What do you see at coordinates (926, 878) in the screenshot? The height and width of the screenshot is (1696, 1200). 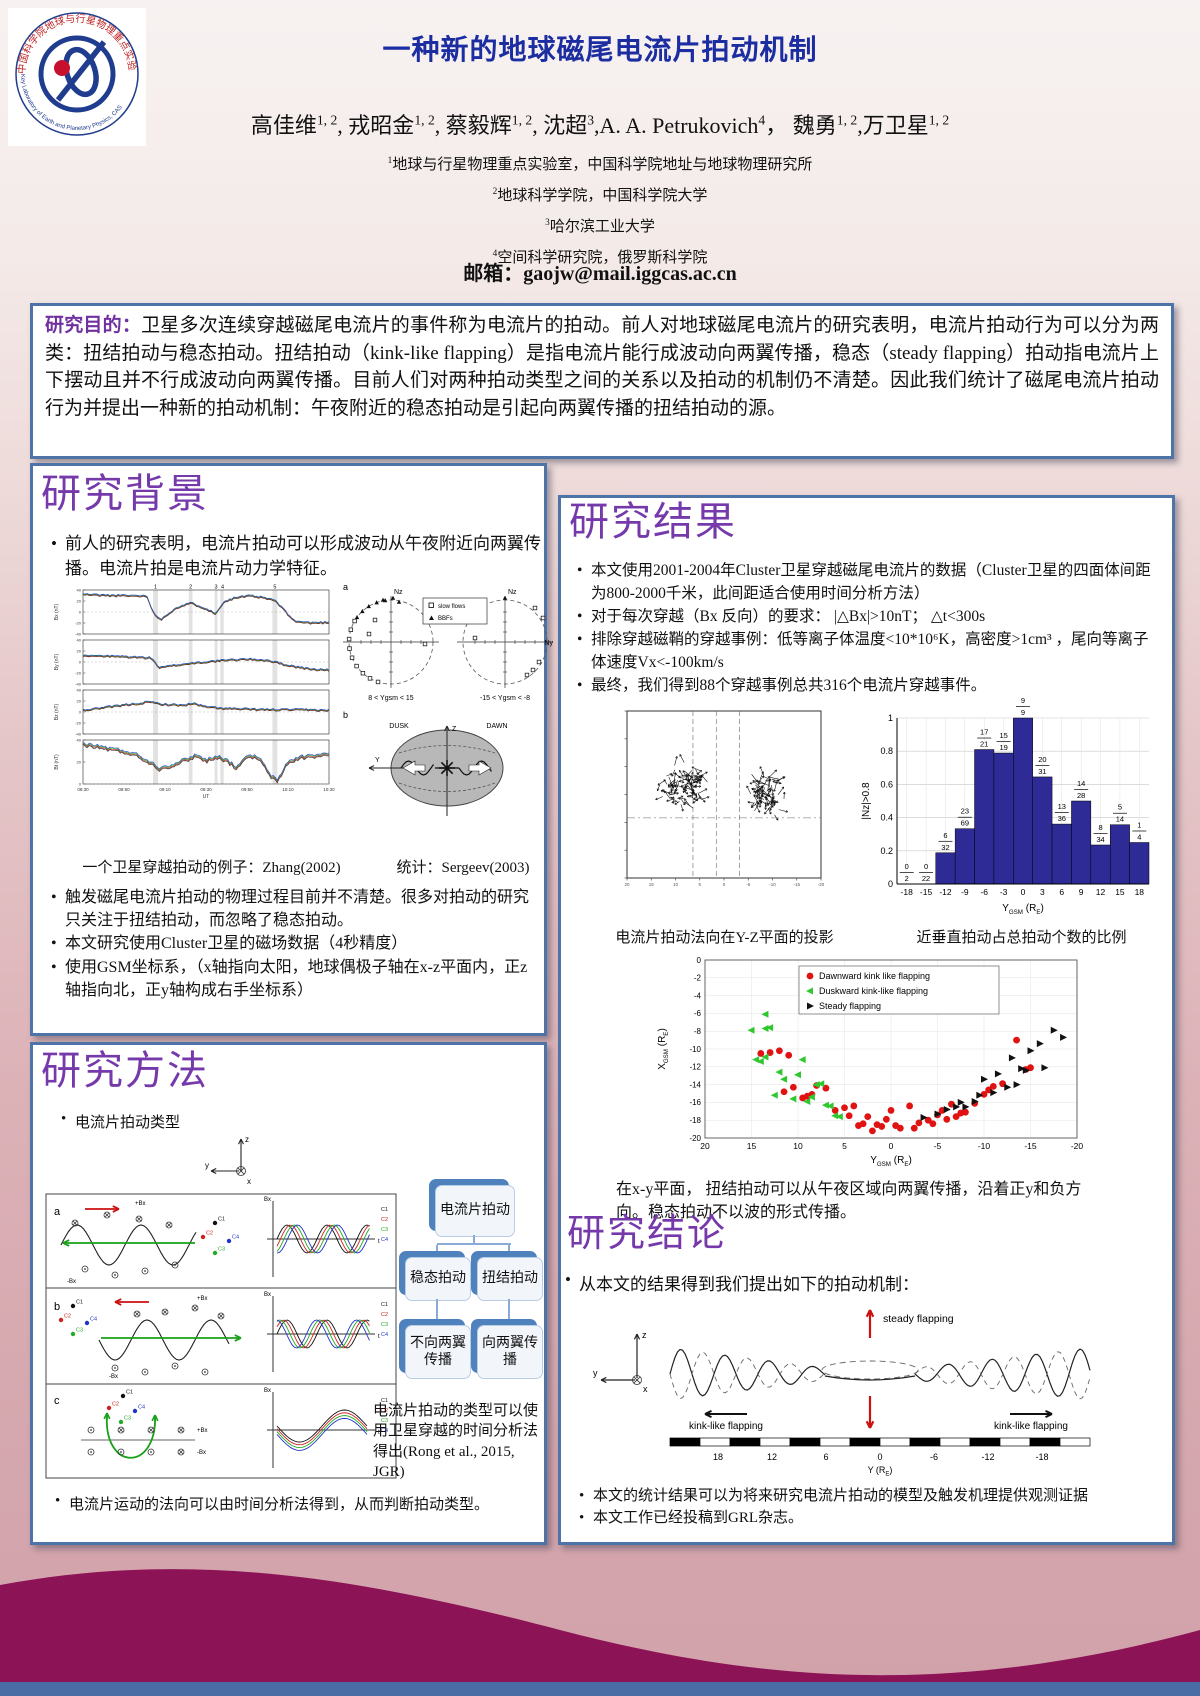 I see `svg-text: 22` at bounding box center [926, 878].